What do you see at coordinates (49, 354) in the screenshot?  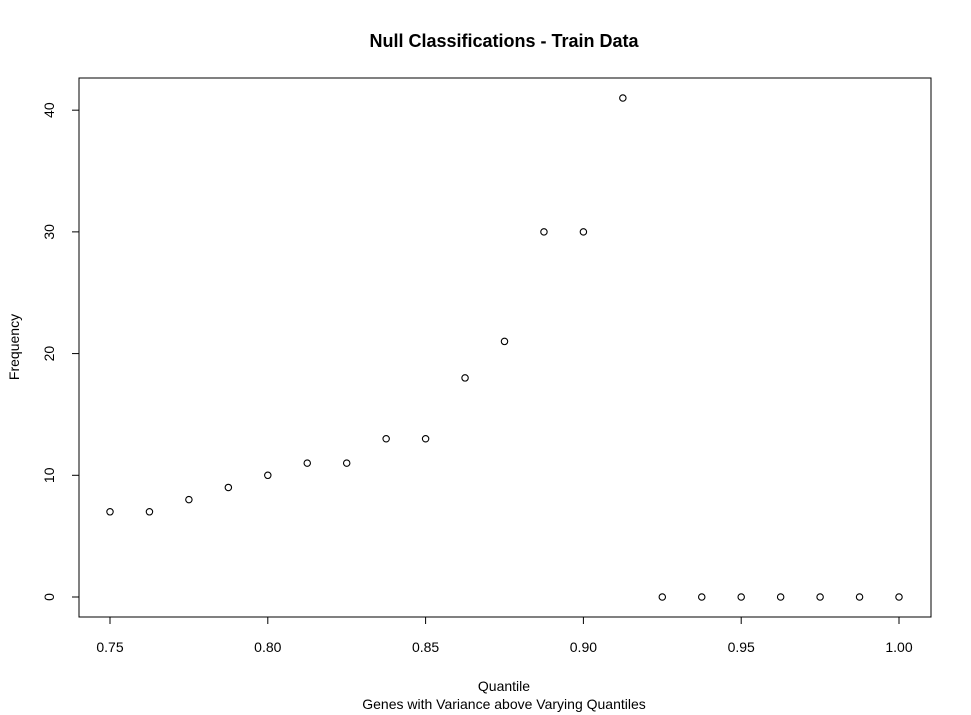 I see `y-tick-label: 20` at bounding box center [49, 354].